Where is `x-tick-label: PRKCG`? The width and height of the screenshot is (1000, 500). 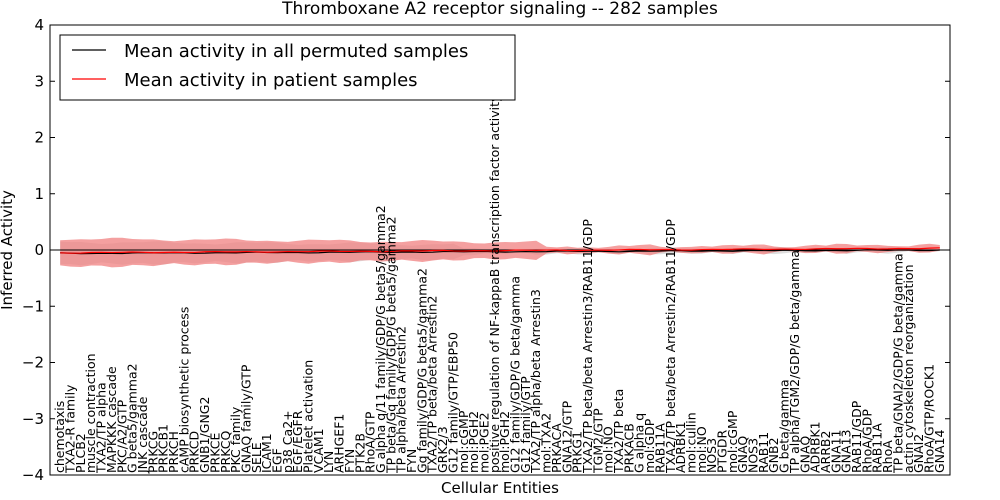
x-tick-label: PRKCG is located at coordinates (152, 452).